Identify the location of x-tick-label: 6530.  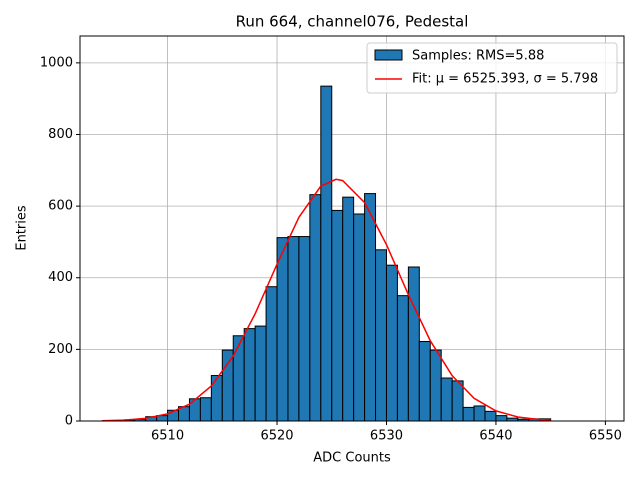
(386, 436).